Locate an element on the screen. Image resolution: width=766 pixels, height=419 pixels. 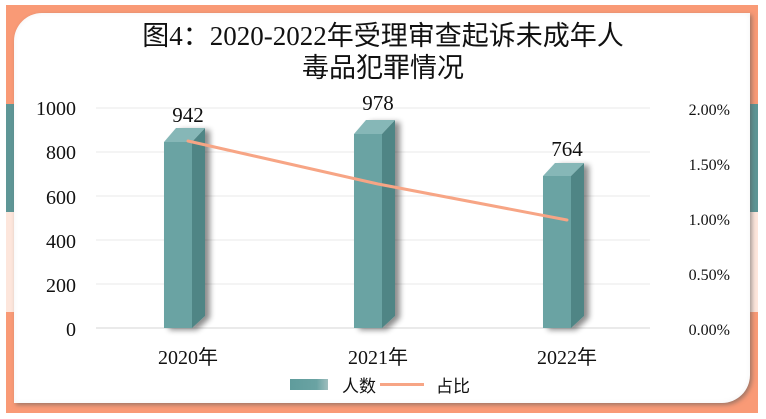
legend-bar-label: 人数 is located at coordinates (359, 386).